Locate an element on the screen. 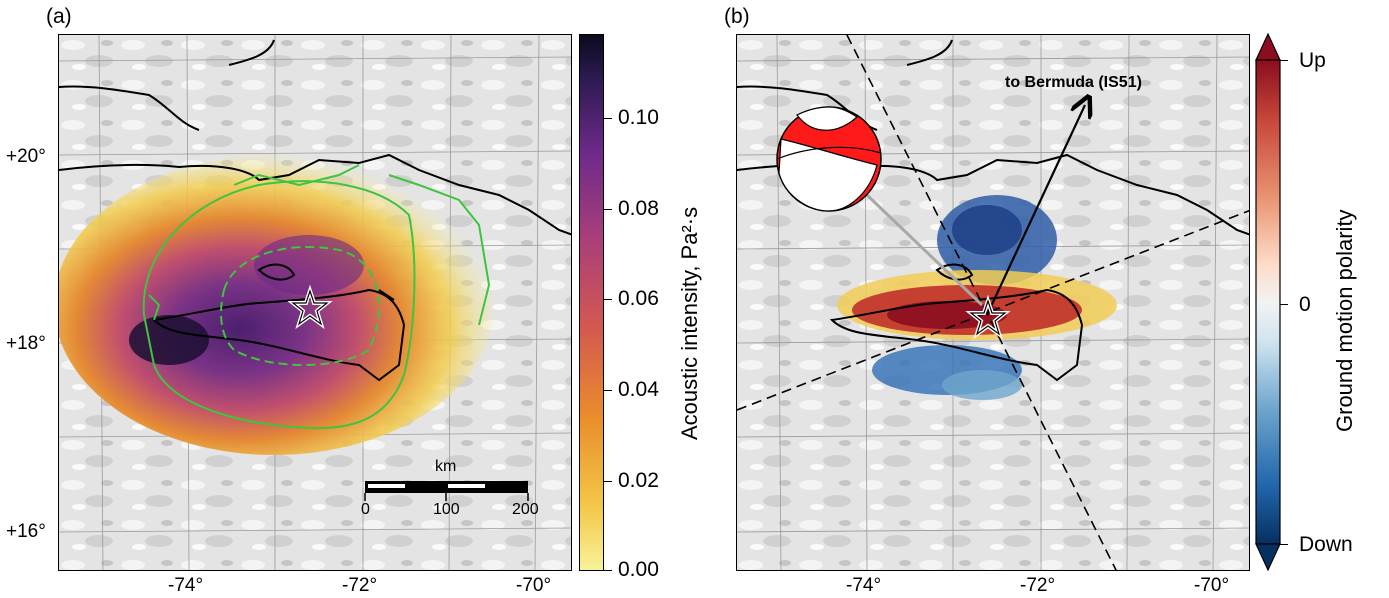 This screenshot has width=1389, height=598. lon-label-a-72: -72° is located at coordinates (360, 585).